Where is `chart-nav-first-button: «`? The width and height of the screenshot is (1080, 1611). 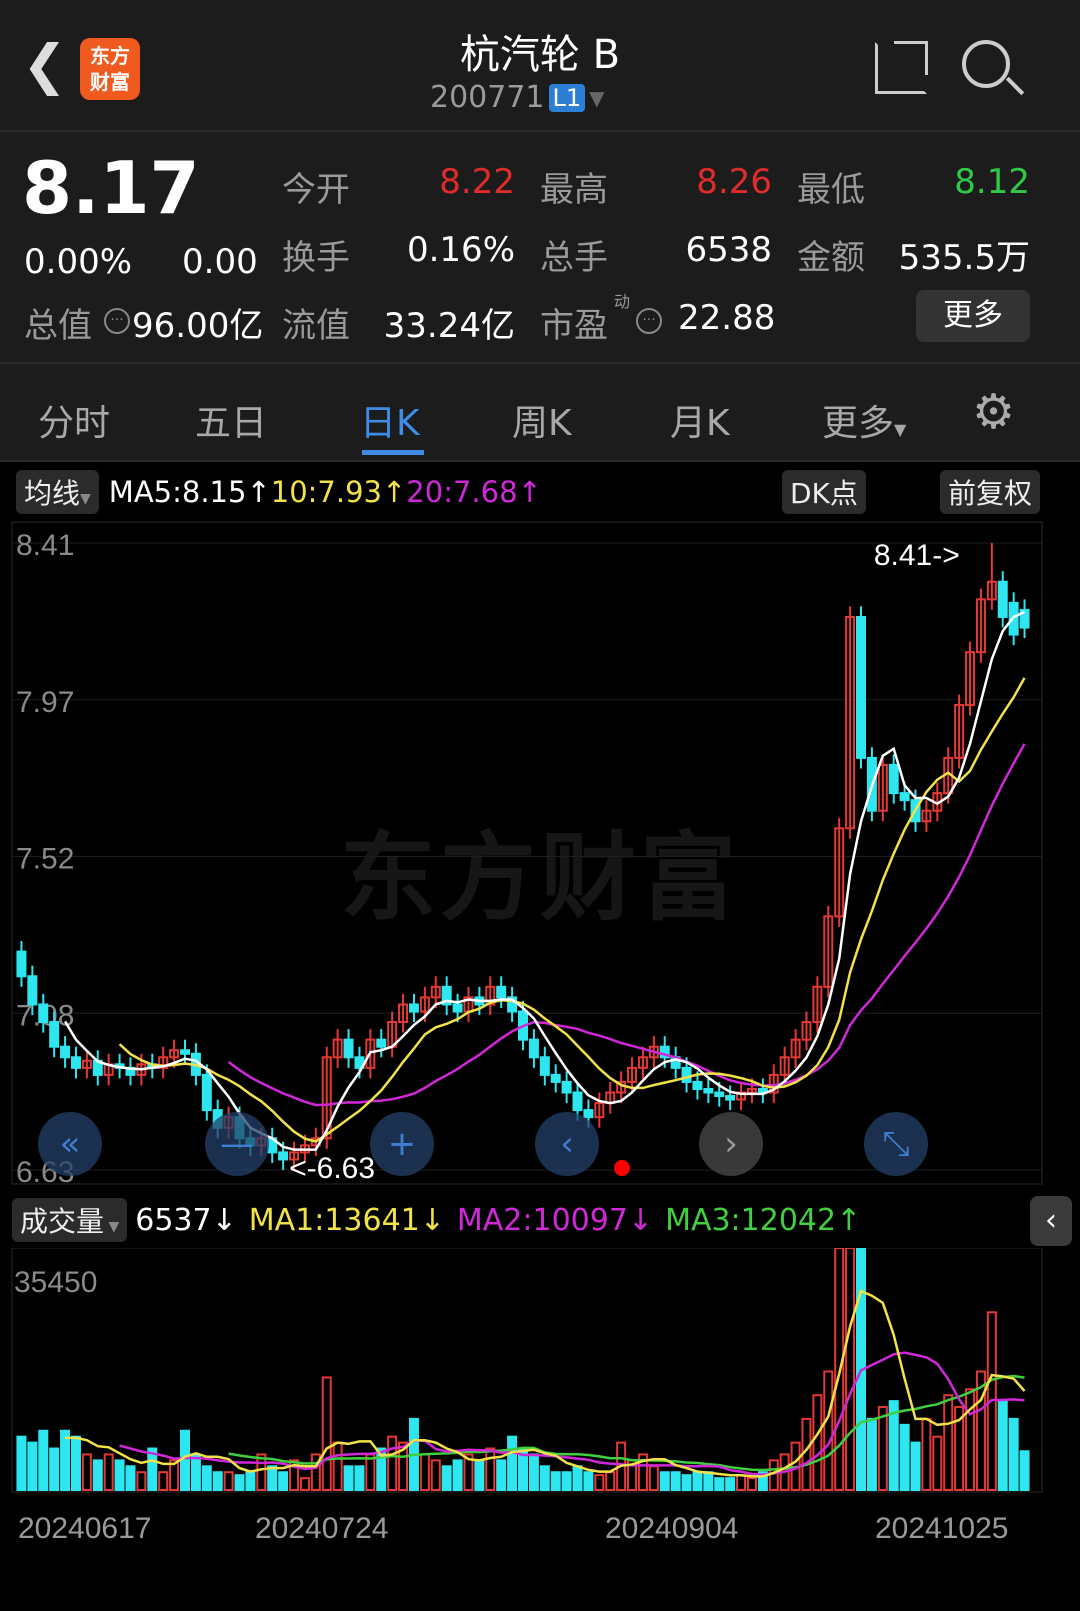 chart-nav-first-button: « is located at coordinates (70, 1144).